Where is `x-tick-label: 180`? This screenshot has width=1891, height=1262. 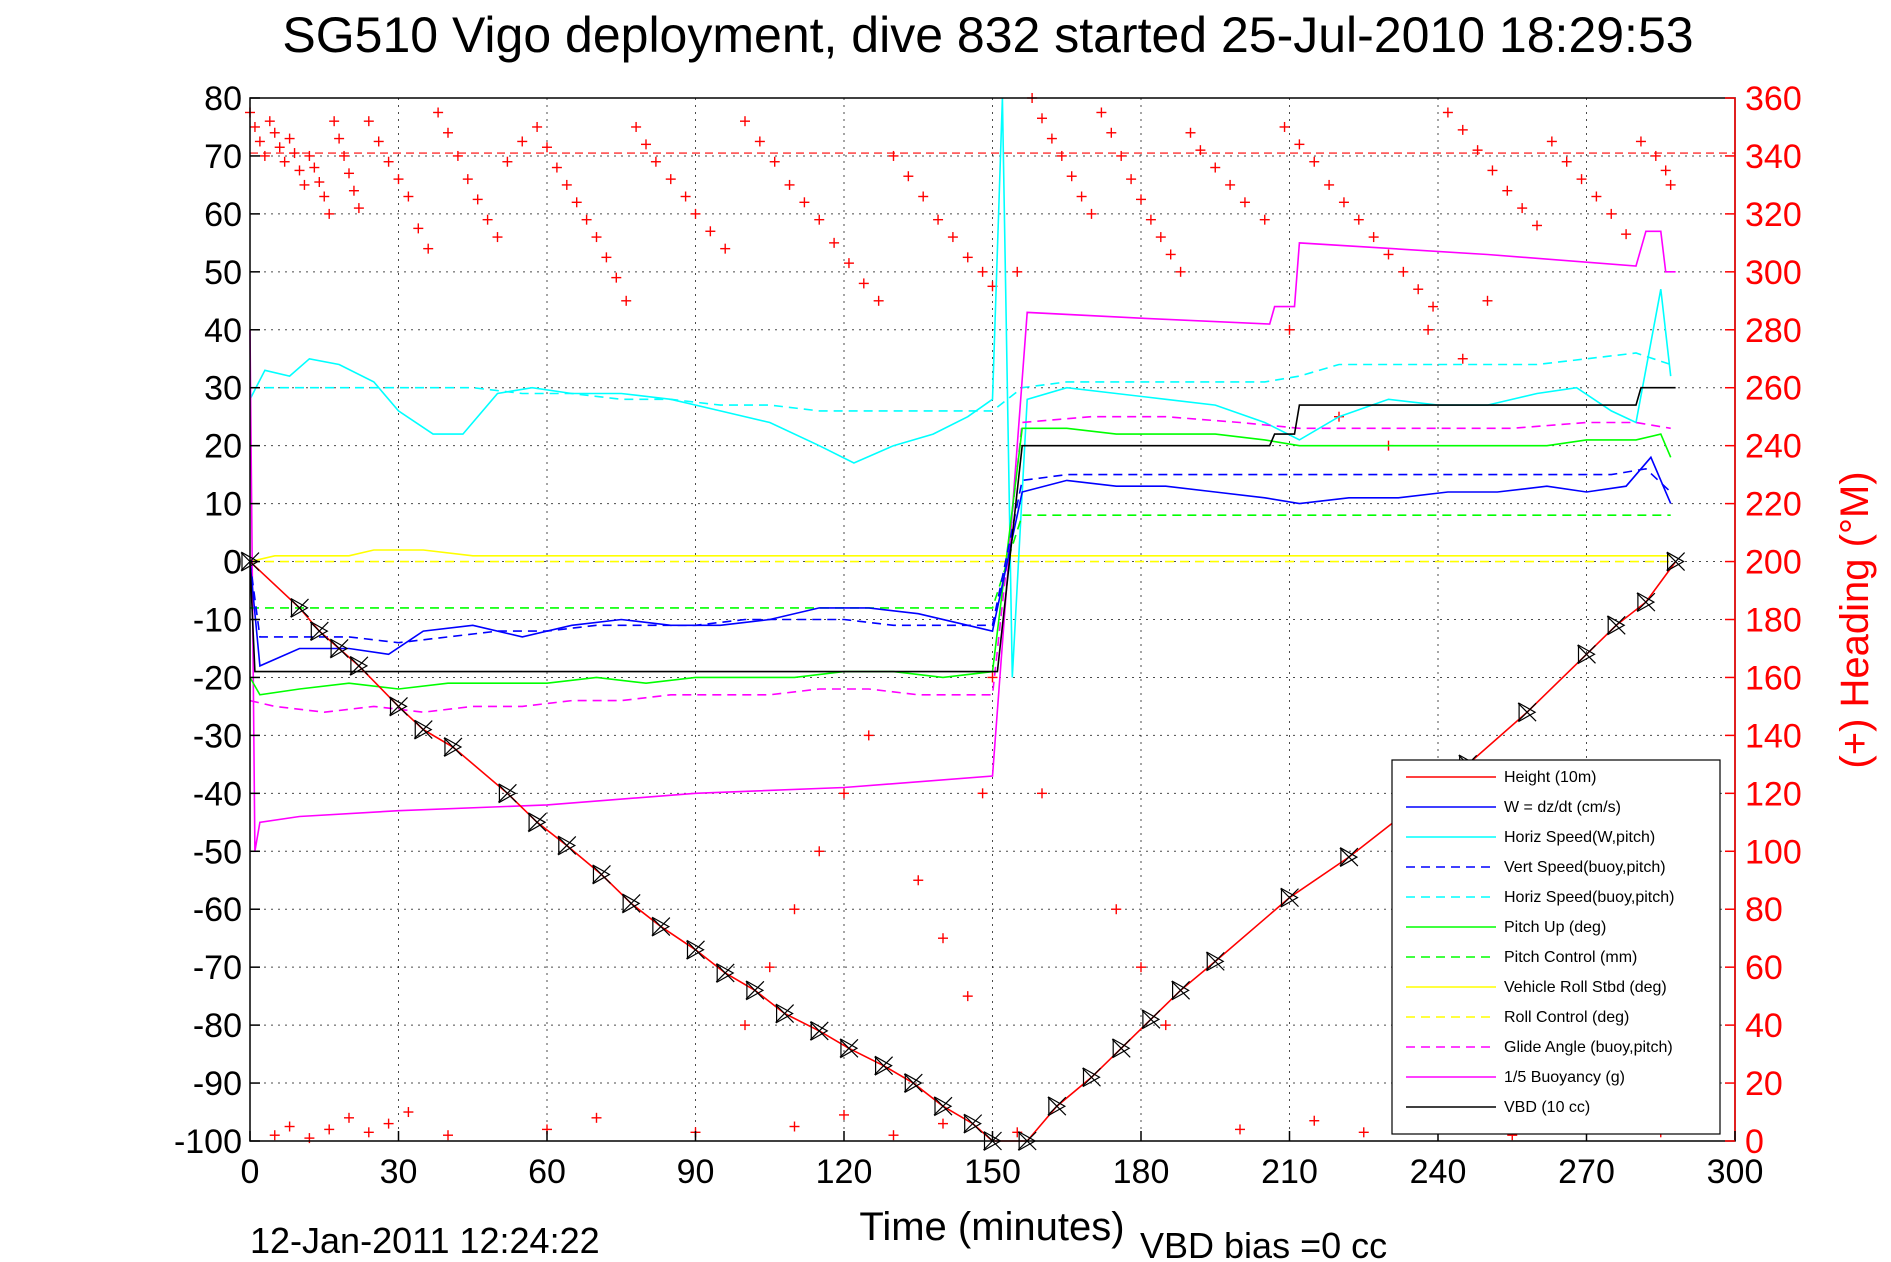
x-tick-label: 180 is located at coordinates (1141, 1172).